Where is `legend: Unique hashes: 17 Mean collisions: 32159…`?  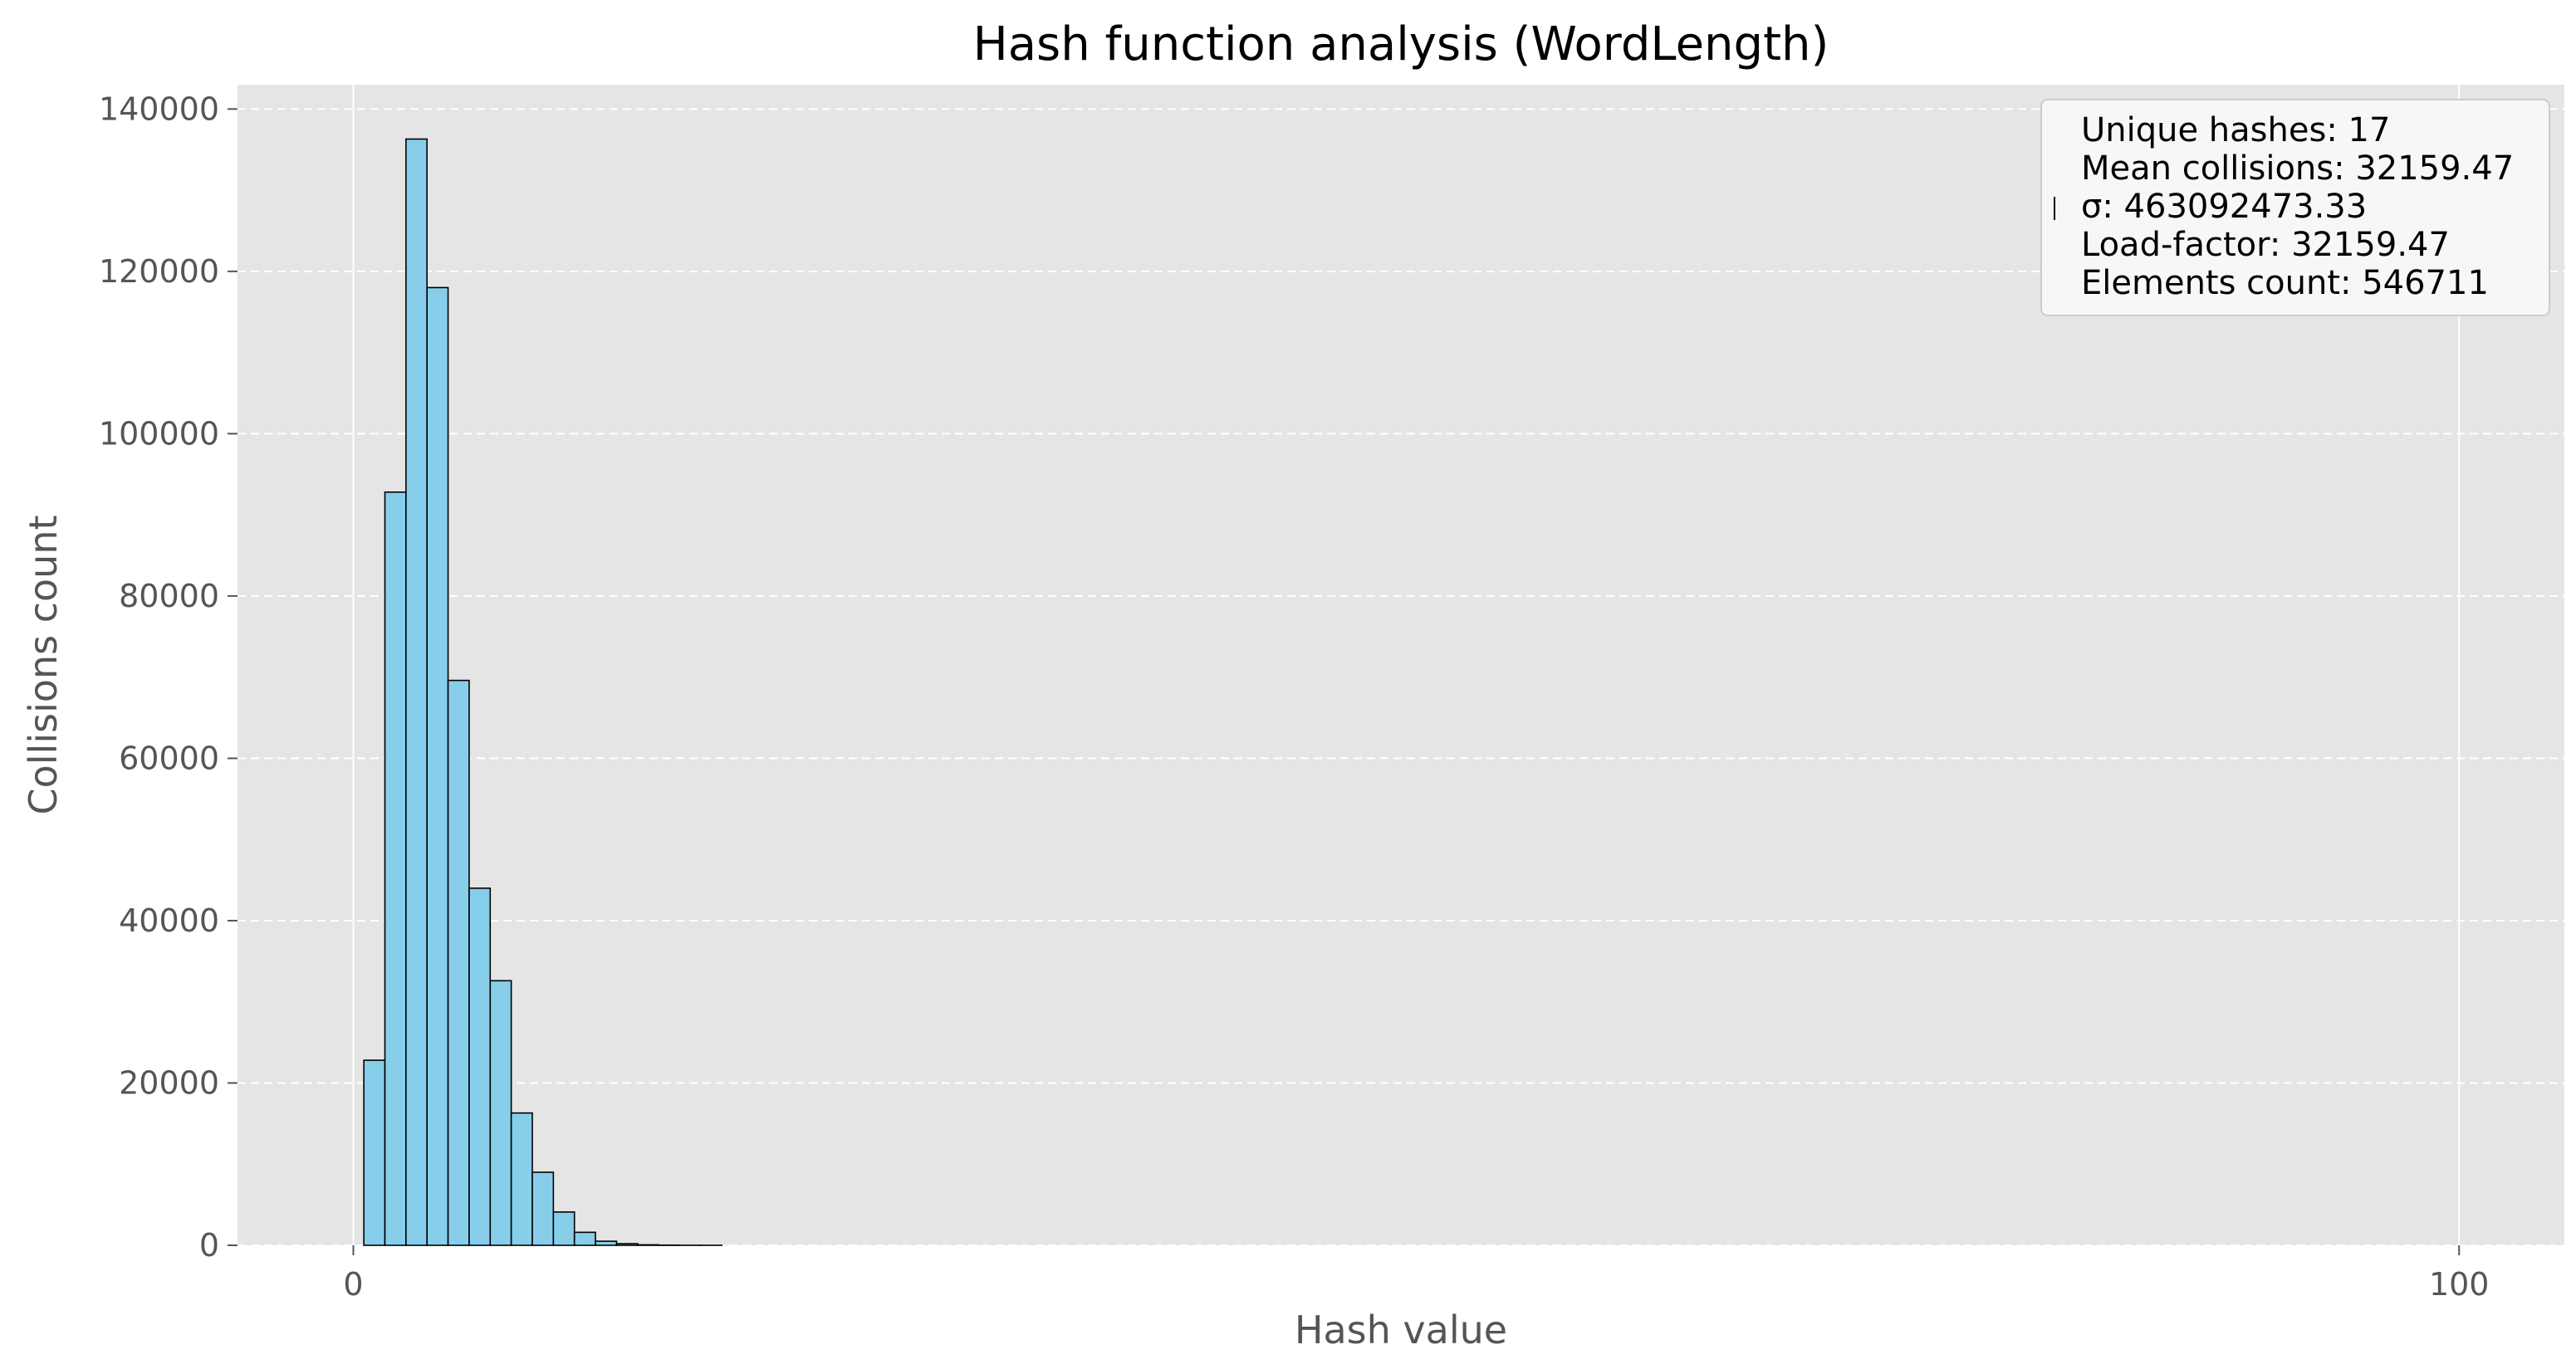
legend: Unique hashes: 17 Mean collisions: 32159… is located at coordinates (2295, 207).